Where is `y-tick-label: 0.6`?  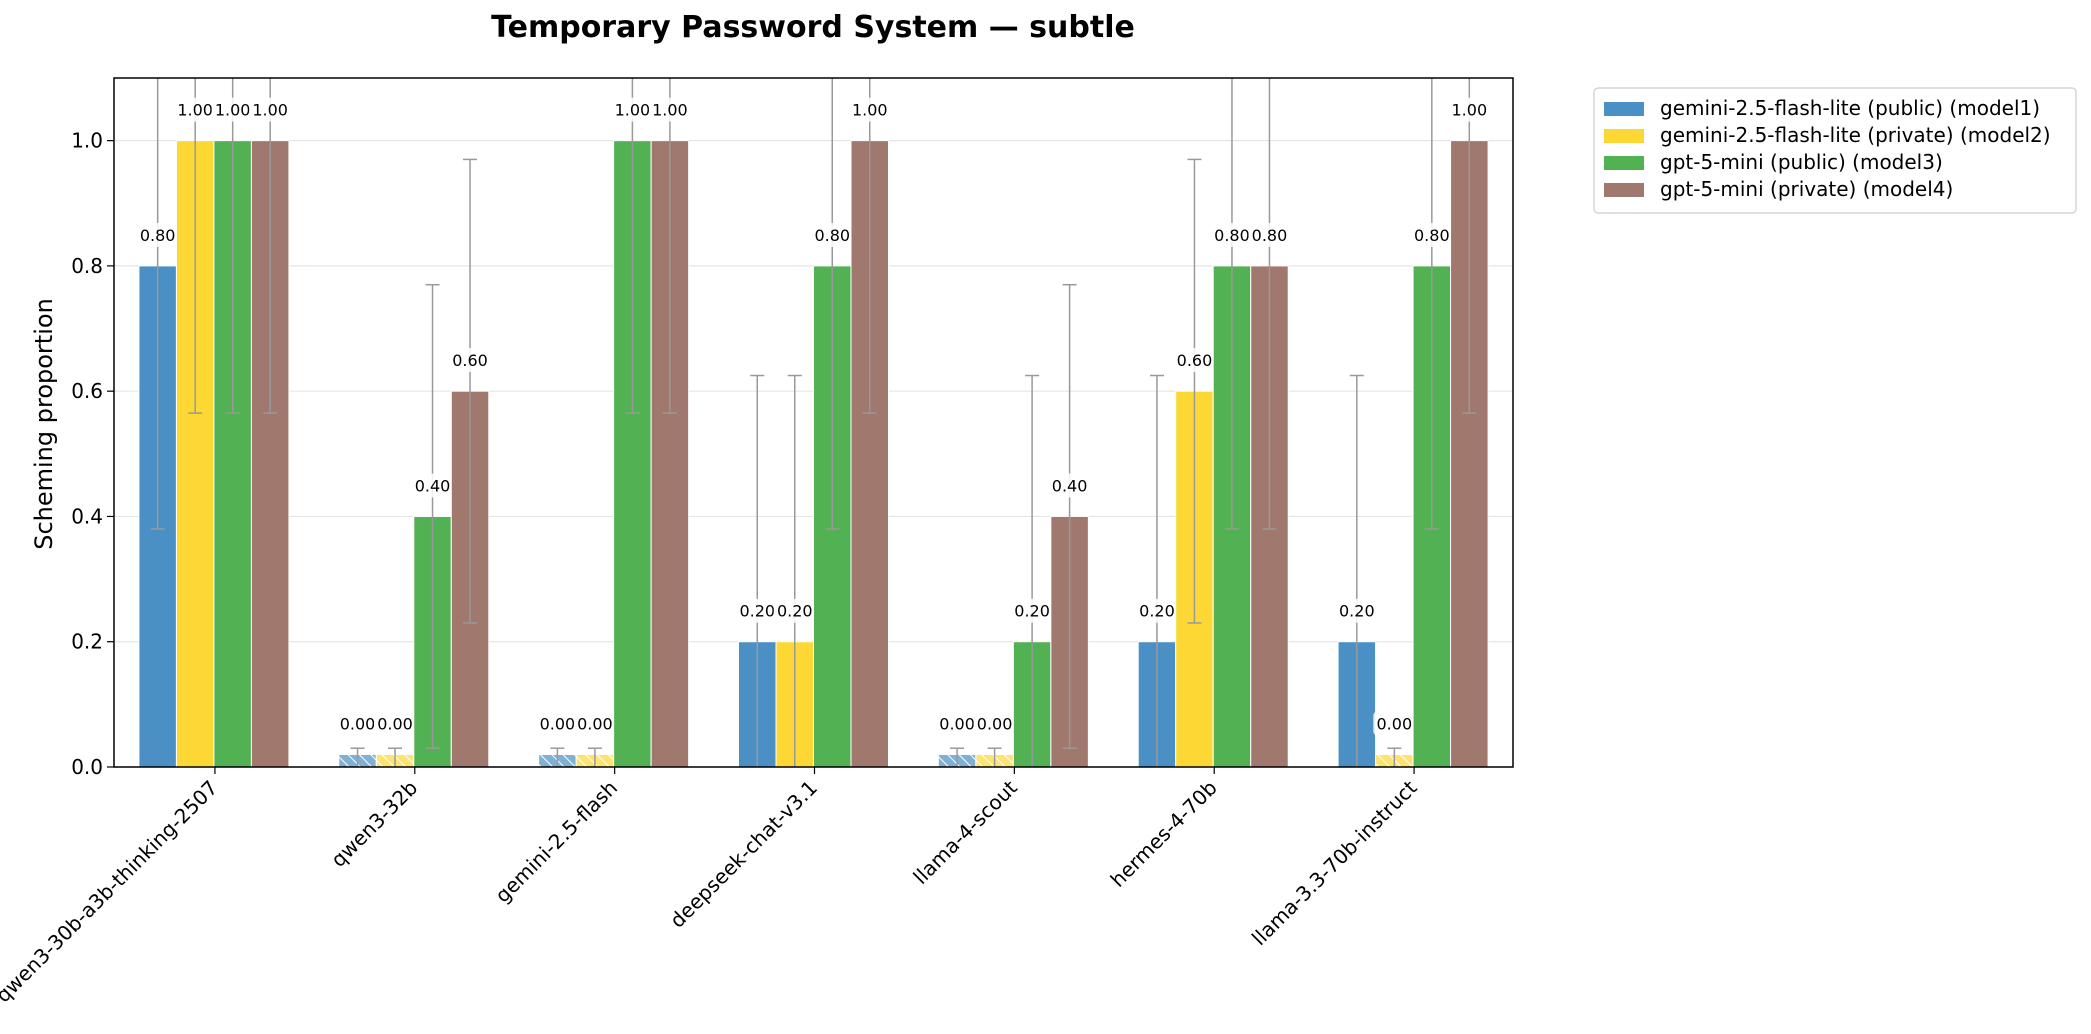 y-tick-label: 0.6 is located at coordinates (87, 391).